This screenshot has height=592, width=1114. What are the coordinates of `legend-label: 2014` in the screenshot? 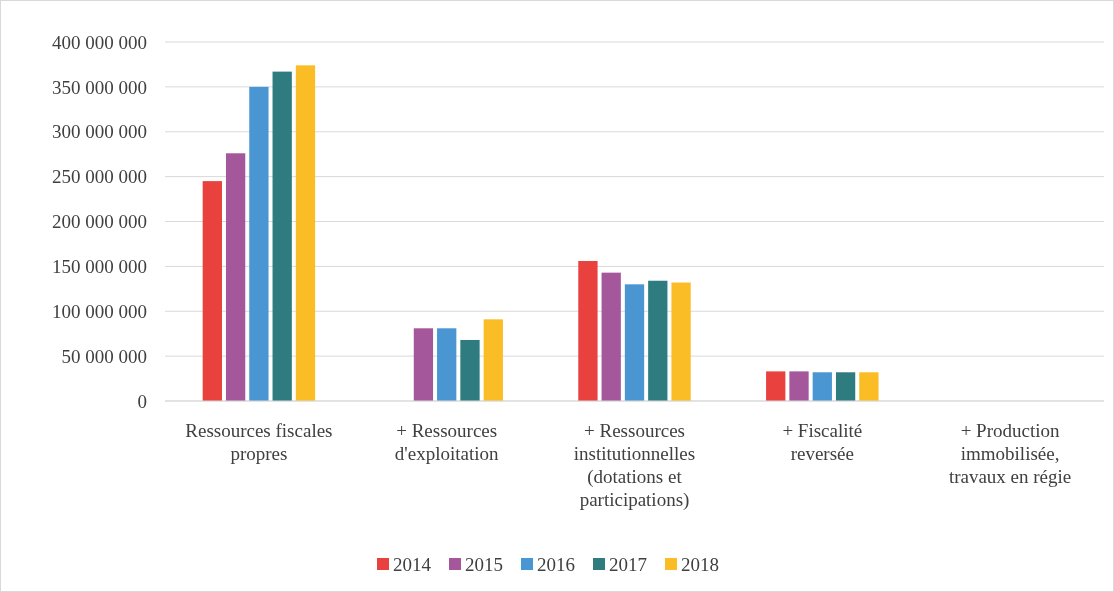 It's located at (412, 564).